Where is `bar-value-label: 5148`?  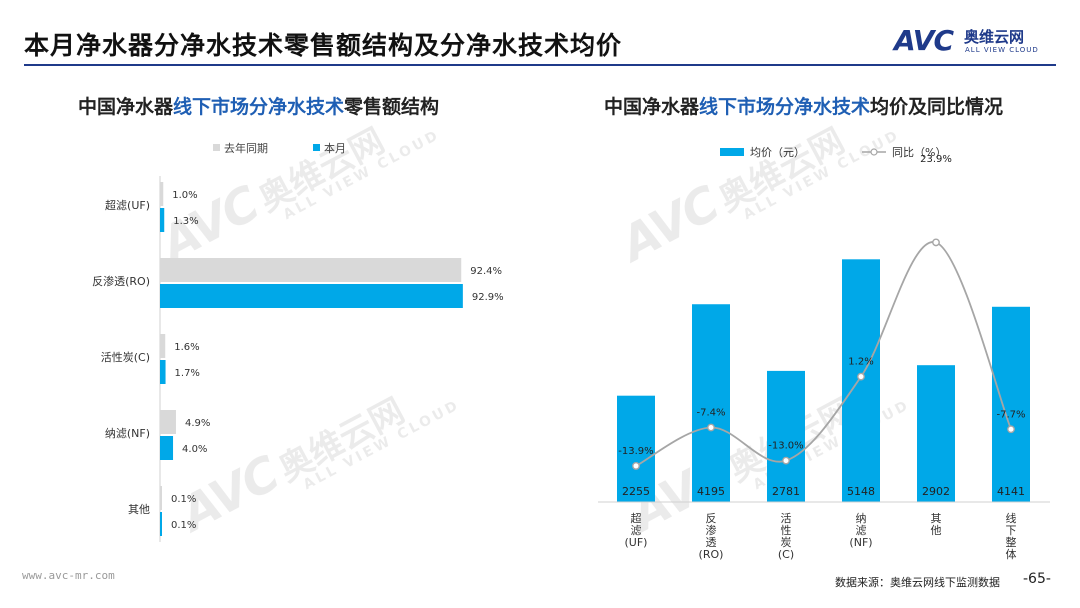 bar-value-label: 5148 is located at coordinates (861, 491).